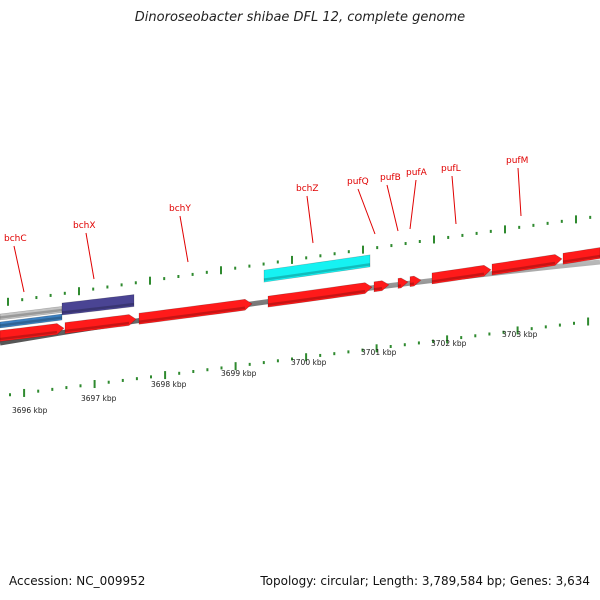  I want to click on gene-arrow-pufl, so click(461, 274).